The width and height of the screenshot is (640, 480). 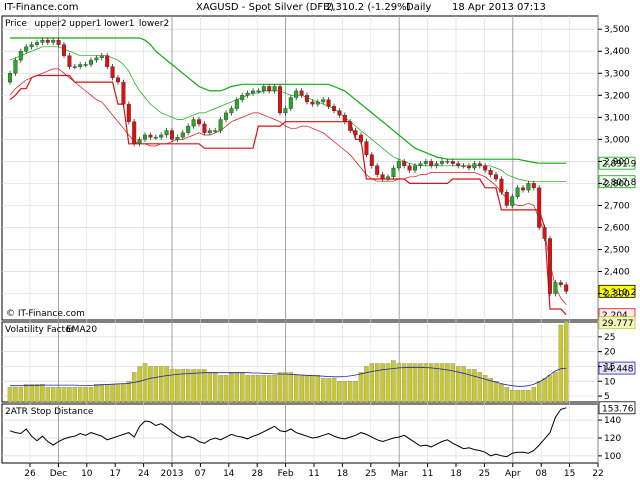 I want to click on x-tick-label: 26, so click(x=30, y=474).